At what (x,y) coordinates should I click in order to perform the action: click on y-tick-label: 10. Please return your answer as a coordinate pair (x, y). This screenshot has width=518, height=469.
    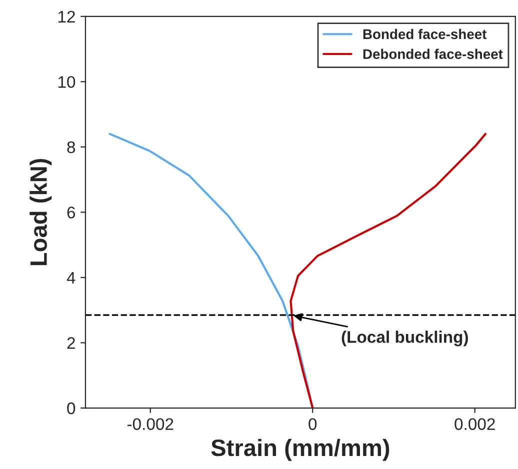
    Looking at the image, I should click on (67, 82).